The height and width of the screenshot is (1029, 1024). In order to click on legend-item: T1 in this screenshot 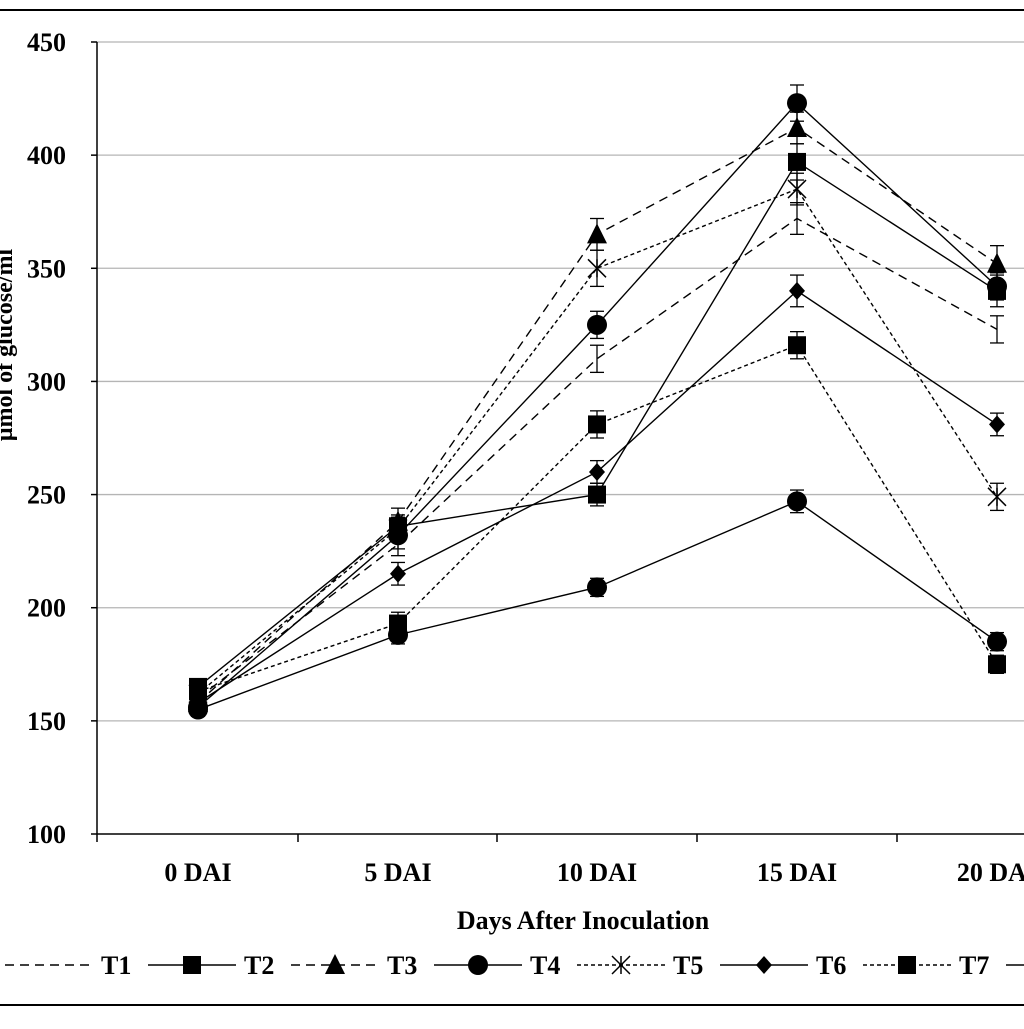, I will do `click(68, 965)`.